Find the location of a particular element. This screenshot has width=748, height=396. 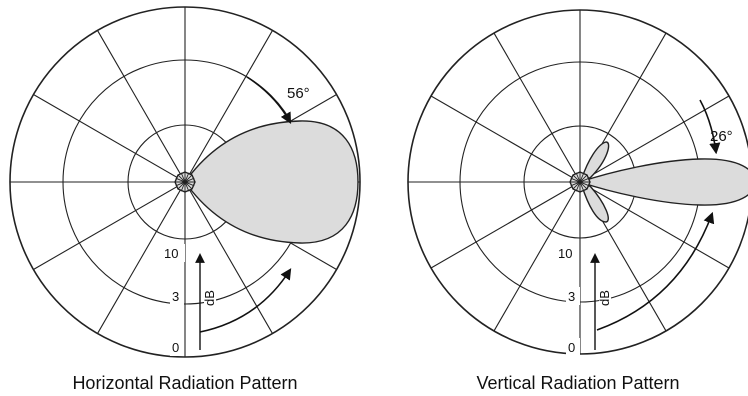

horizontal-beamwidth-arc-lower is located at coordinates (245, 300).